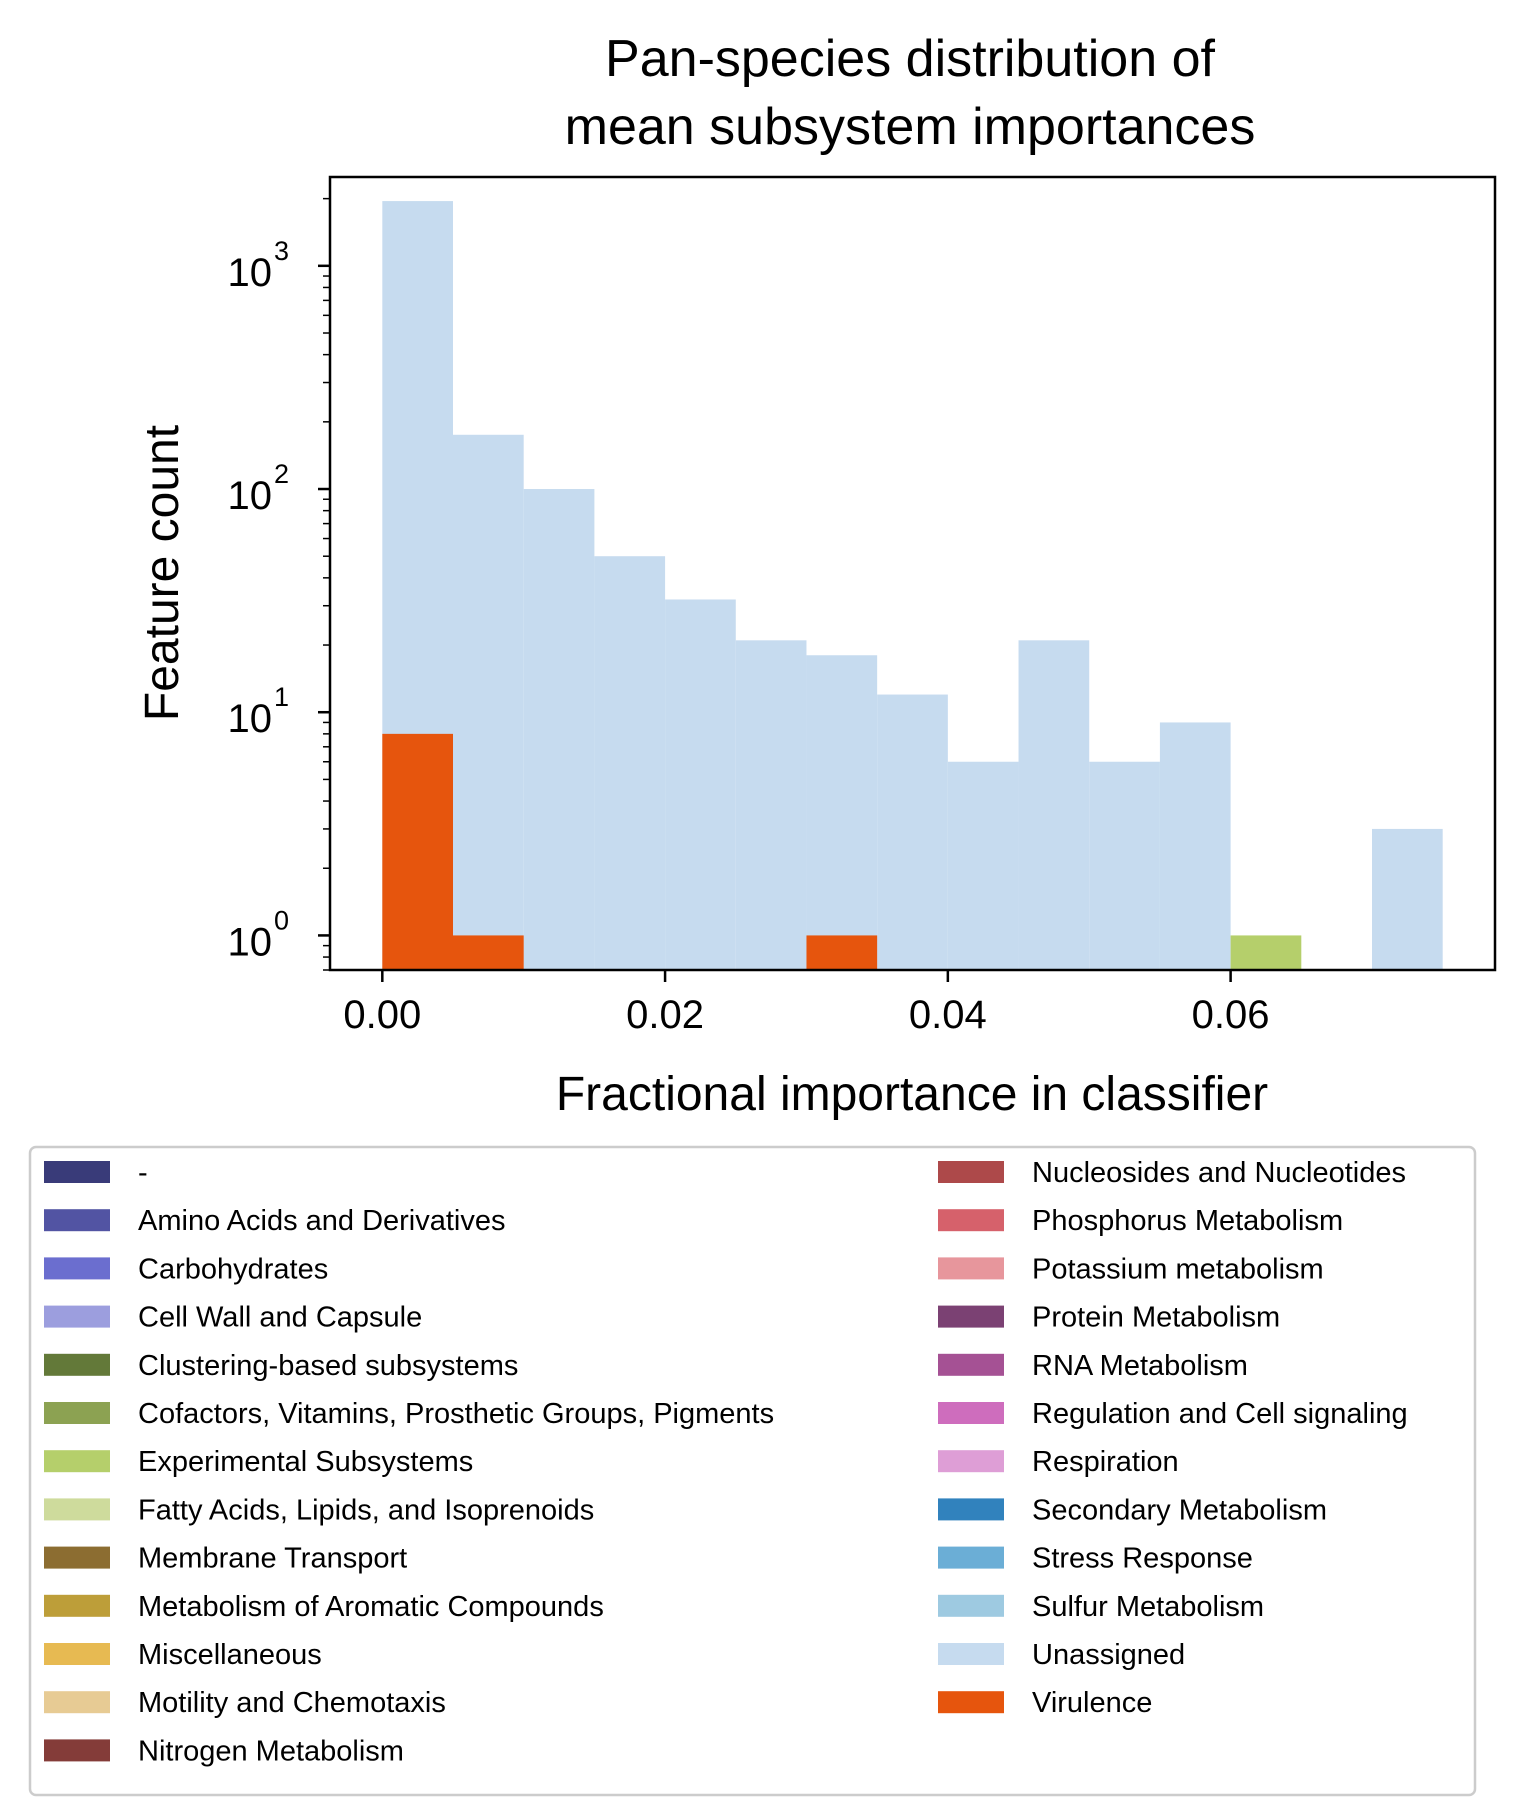 The image size is (1524, 1806). I want to click on y-tick-exponent: 3, so click(281, 251).